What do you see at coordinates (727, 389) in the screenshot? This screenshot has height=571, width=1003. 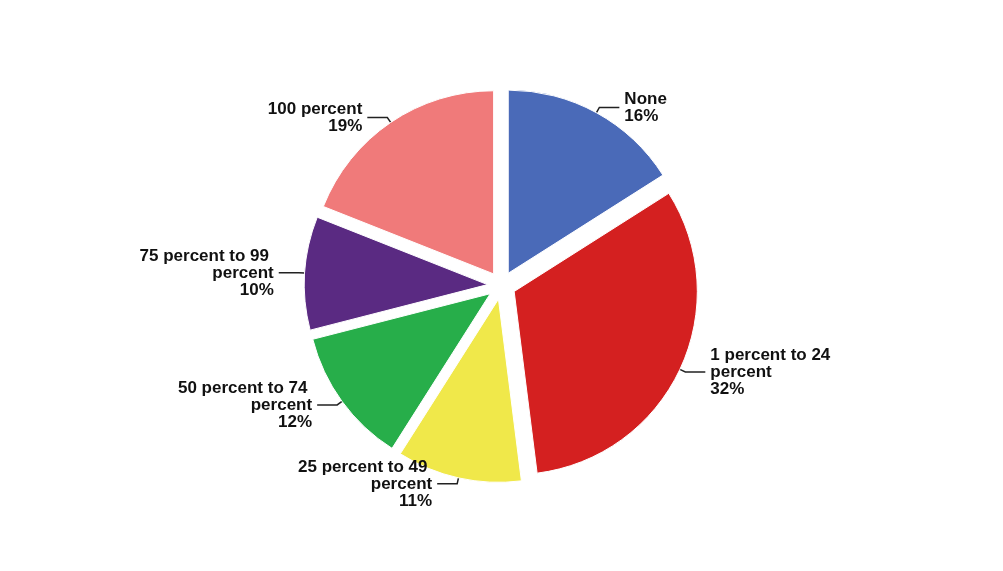 I see `data-label: 32%` at bounding box center [727, 389].